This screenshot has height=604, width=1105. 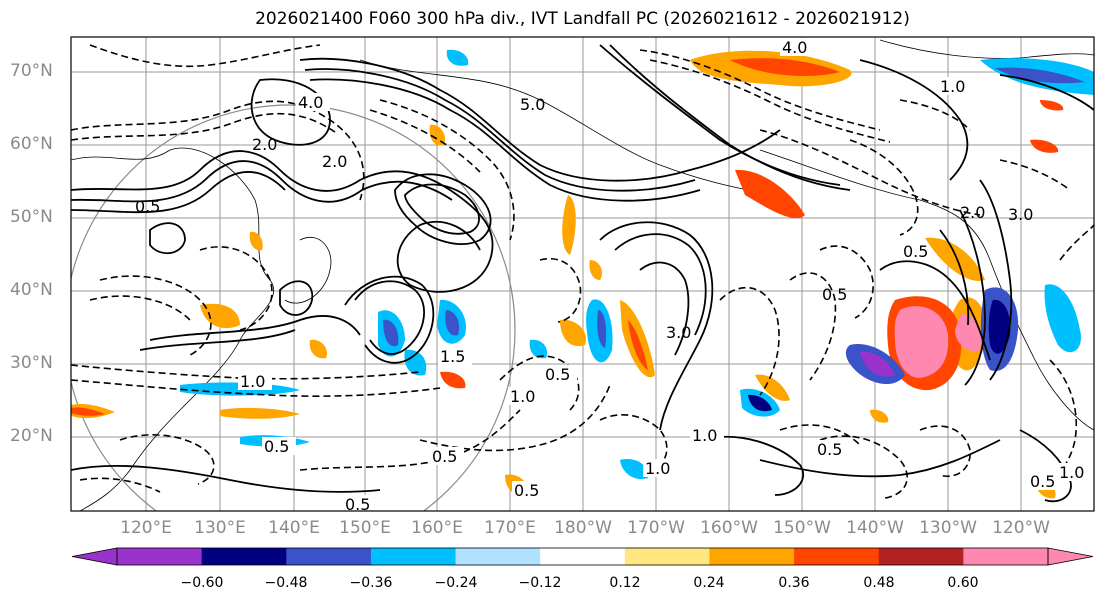 I want to click on colorbar-border, so click(x=582, y=556).